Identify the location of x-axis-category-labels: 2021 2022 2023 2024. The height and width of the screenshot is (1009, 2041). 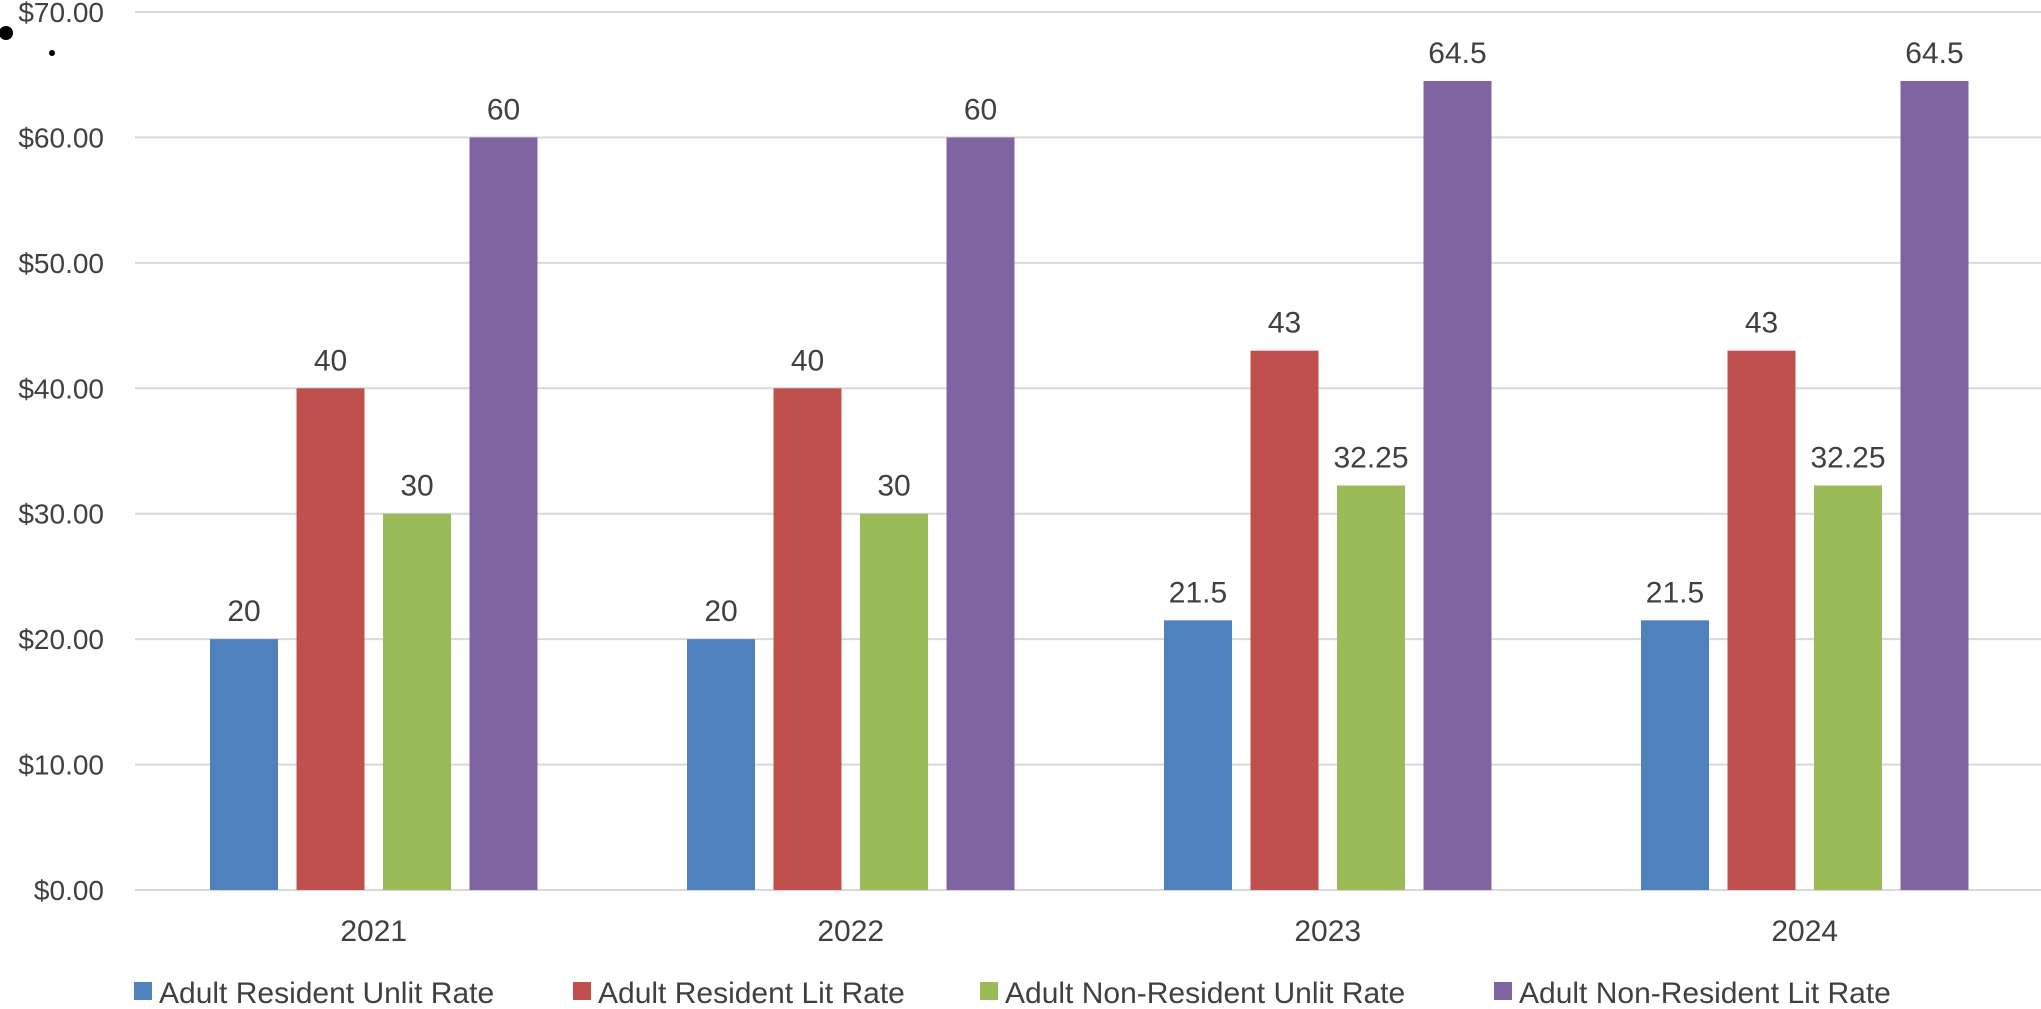
(1089, 931).